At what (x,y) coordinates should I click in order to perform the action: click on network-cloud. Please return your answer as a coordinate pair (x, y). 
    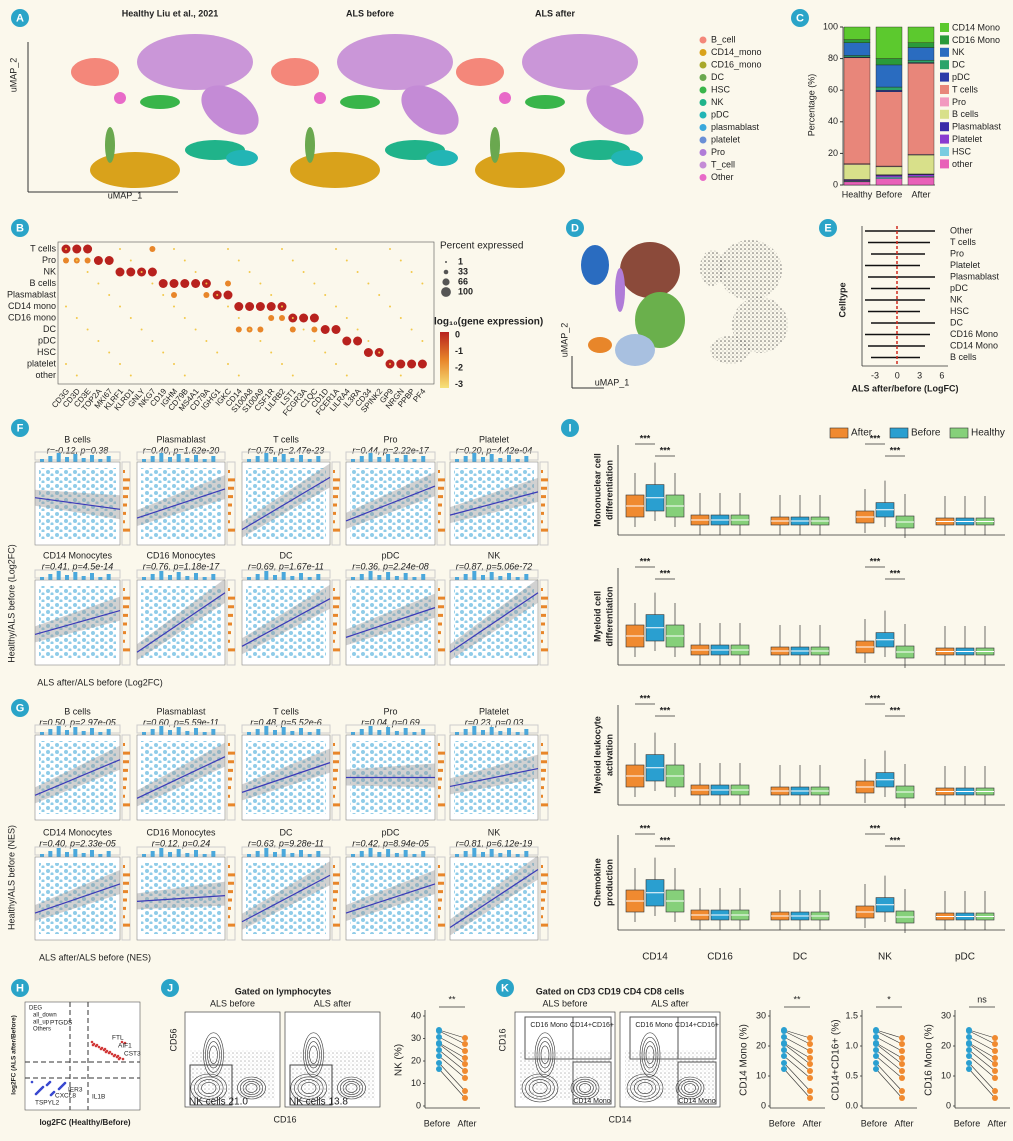
    Looking at the image, I should click on (712, 268).